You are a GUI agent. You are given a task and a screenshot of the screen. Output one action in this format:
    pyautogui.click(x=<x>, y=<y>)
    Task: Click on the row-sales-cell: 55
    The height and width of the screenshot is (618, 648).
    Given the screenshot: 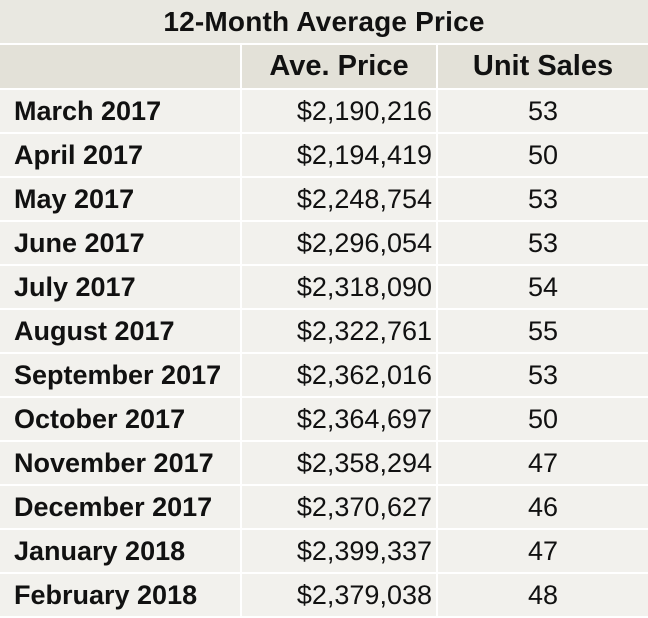 What is the action you would take?
    pyautogui.click(x=542, y=331)
    